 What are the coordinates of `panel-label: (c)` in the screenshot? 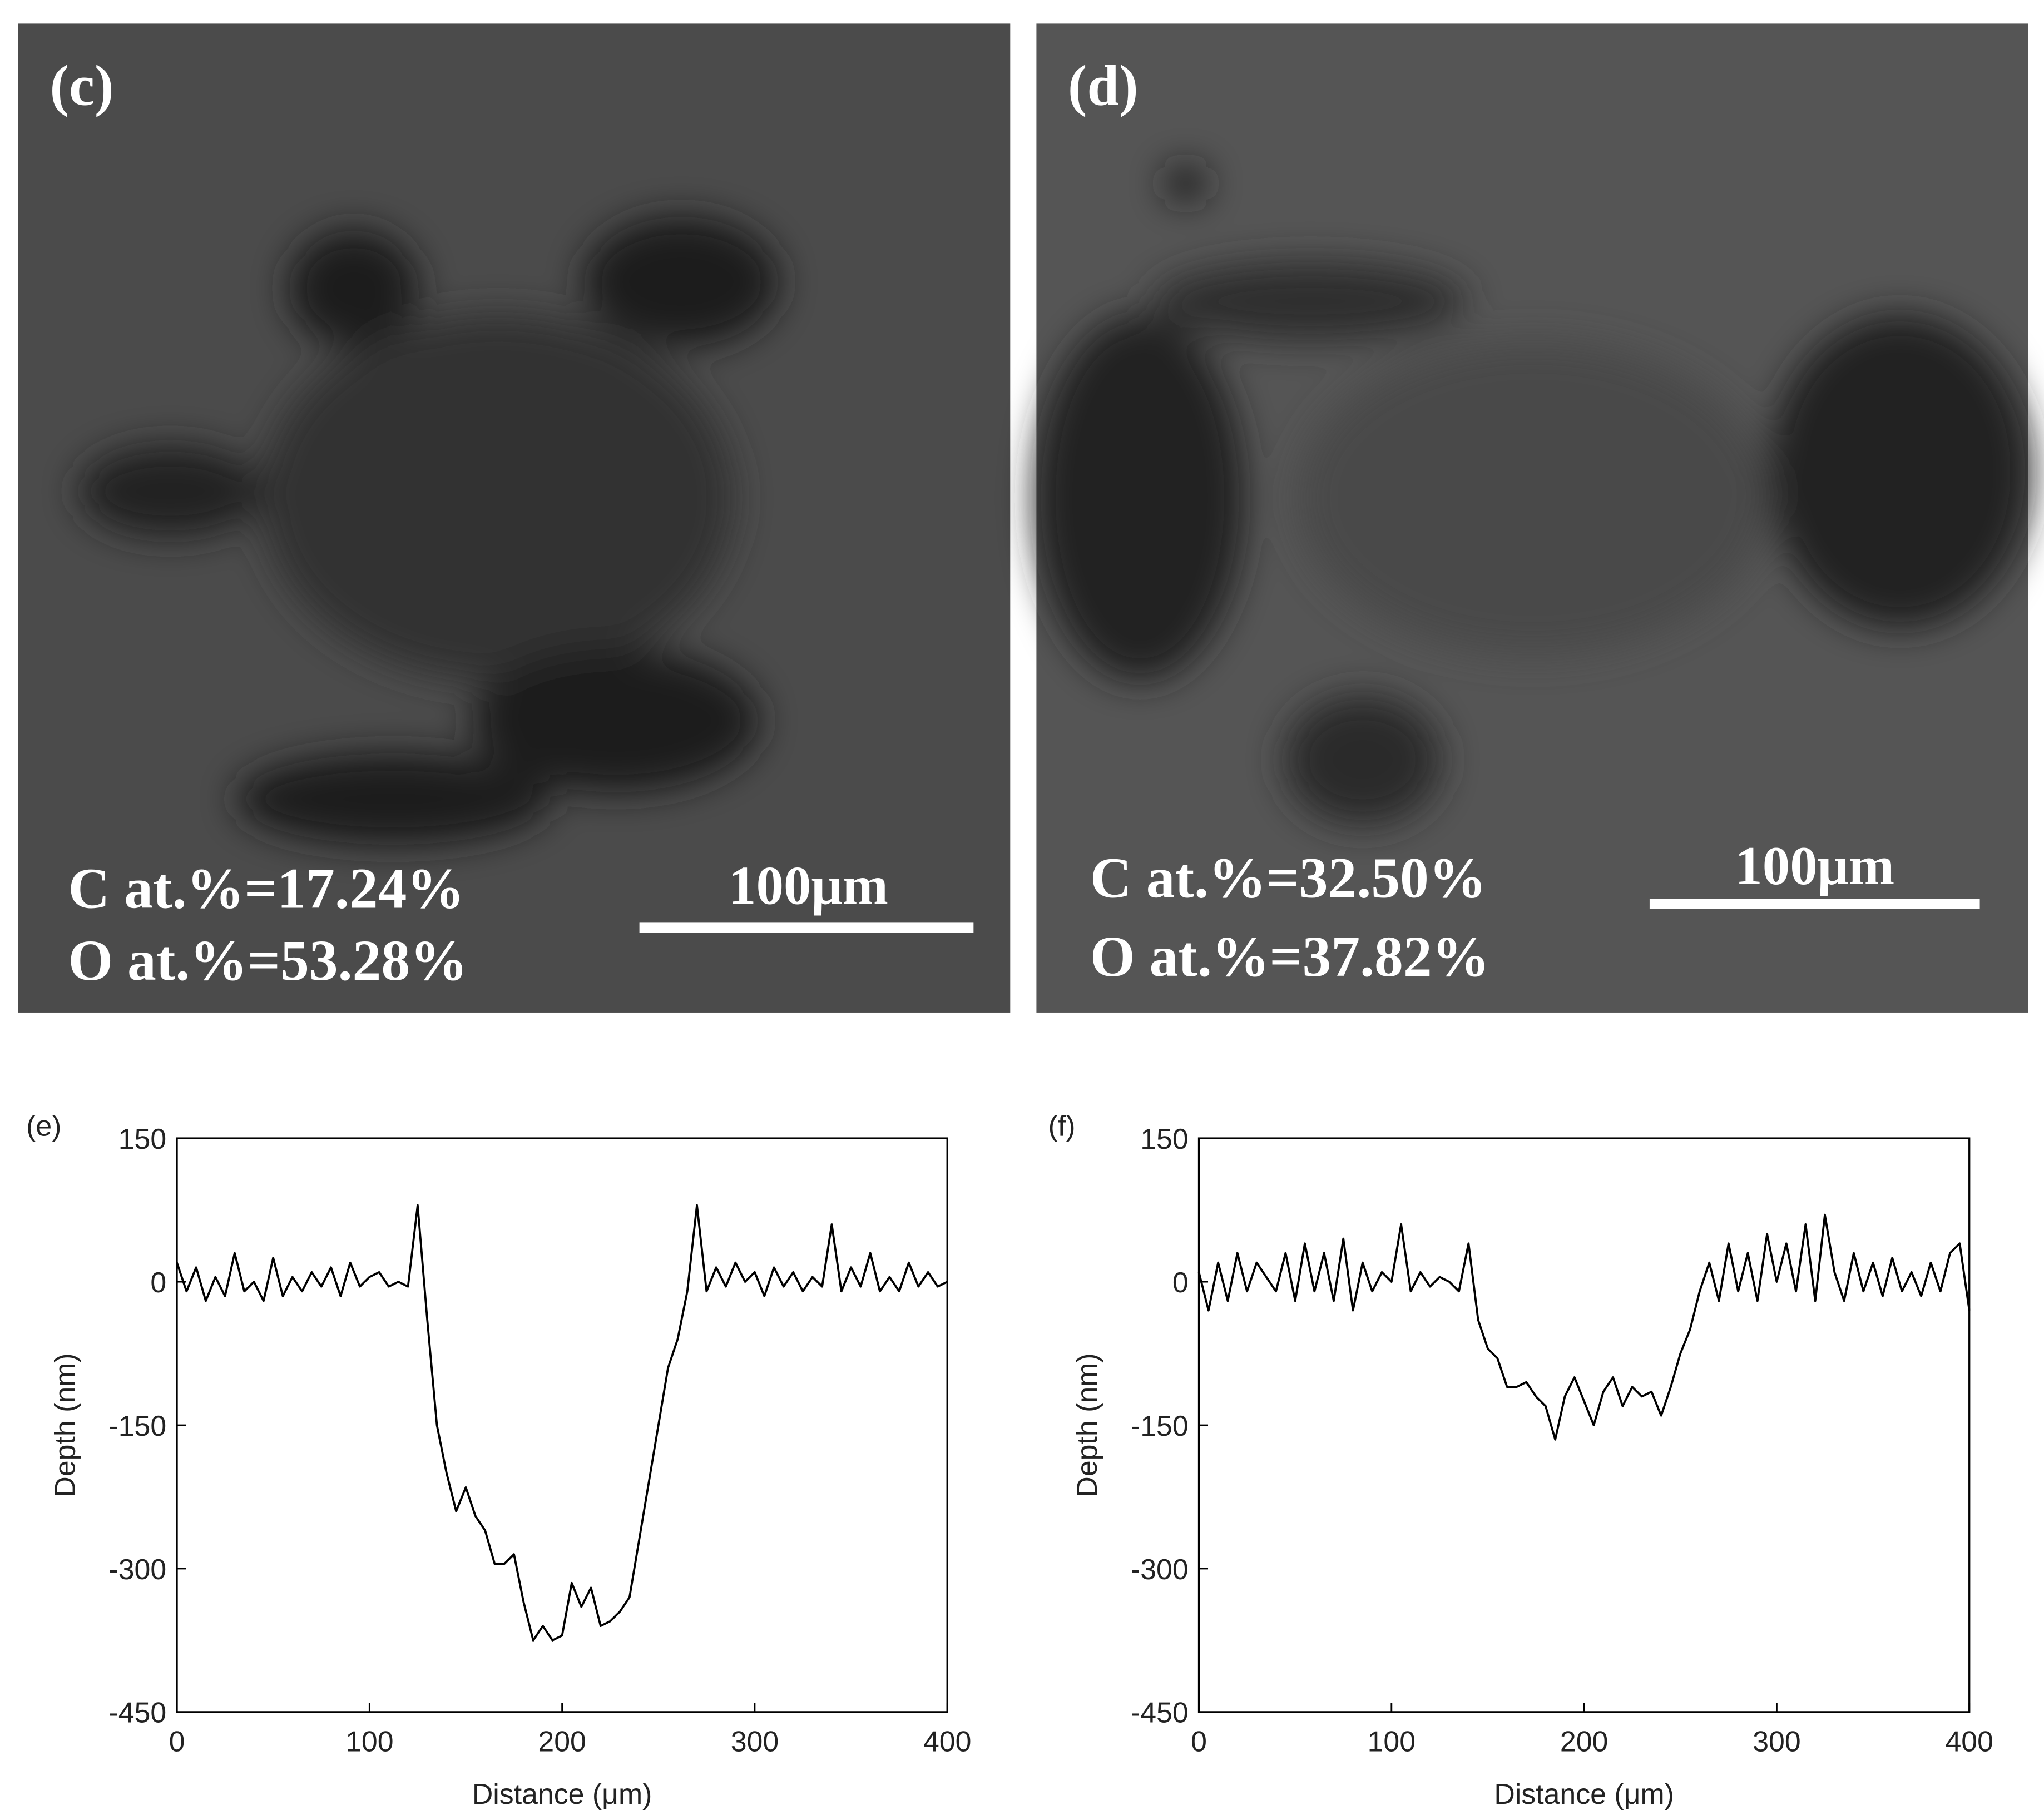 It's located at (82, 86).